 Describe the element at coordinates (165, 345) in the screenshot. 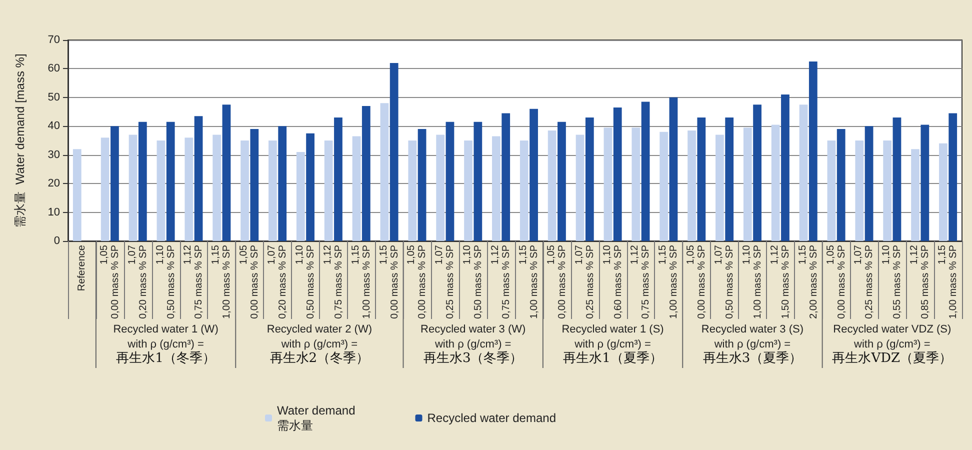

I see `text: Recycled water 1 (W) with ρ (g/cm³) = 再生水1（冬季）` at that location.